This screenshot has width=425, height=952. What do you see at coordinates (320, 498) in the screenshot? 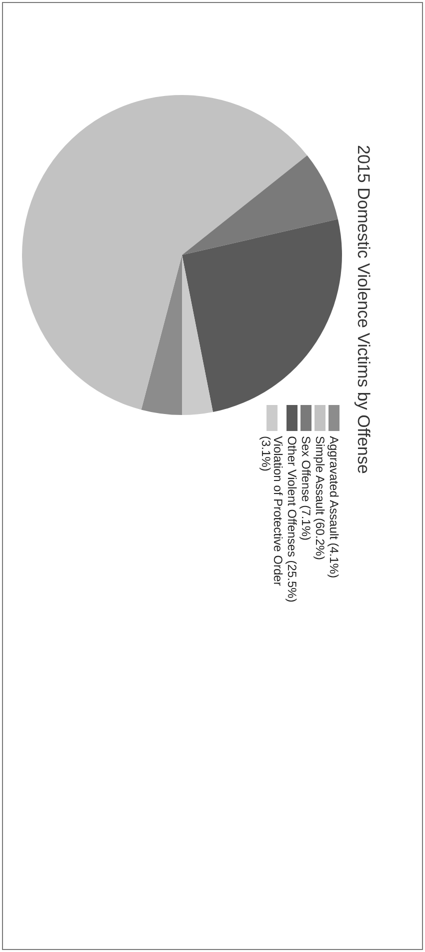
I see `legend-label: Simple Assault (60.2%)` at bounding box center [320, 498].